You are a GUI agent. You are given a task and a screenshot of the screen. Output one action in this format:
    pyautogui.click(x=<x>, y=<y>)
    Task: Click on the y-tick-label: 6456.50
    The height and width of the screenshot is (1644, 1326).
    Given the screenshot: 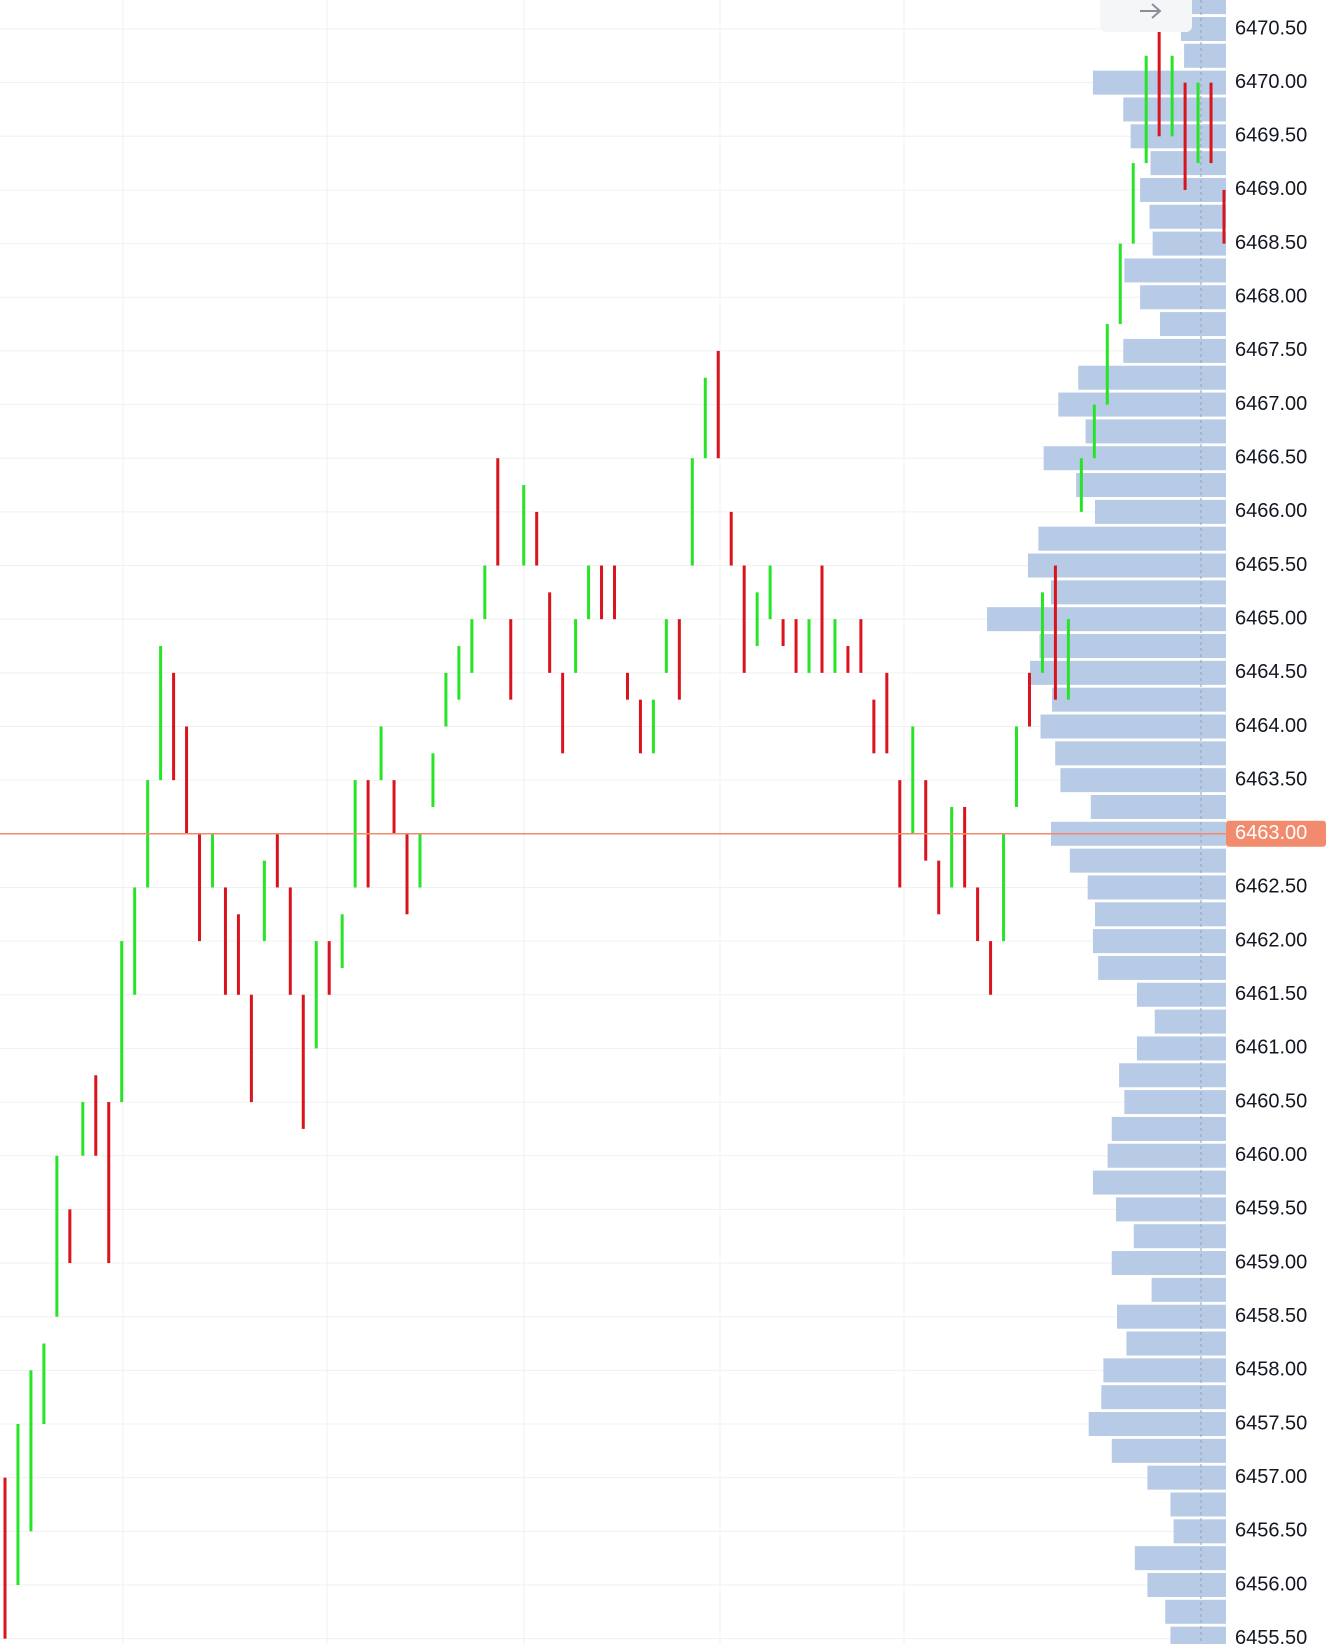 What is the action you would take?
    pyautogui.click(x=1271, y=1531)
    